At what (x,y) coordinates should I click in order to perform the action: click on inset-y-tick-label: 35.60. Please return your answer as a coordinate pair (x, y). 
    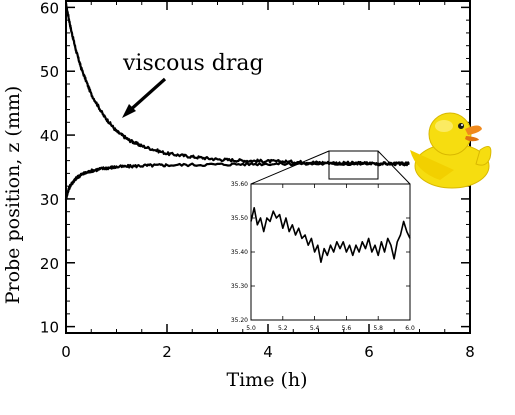
    Looking at the image, I should click on (239, 184).